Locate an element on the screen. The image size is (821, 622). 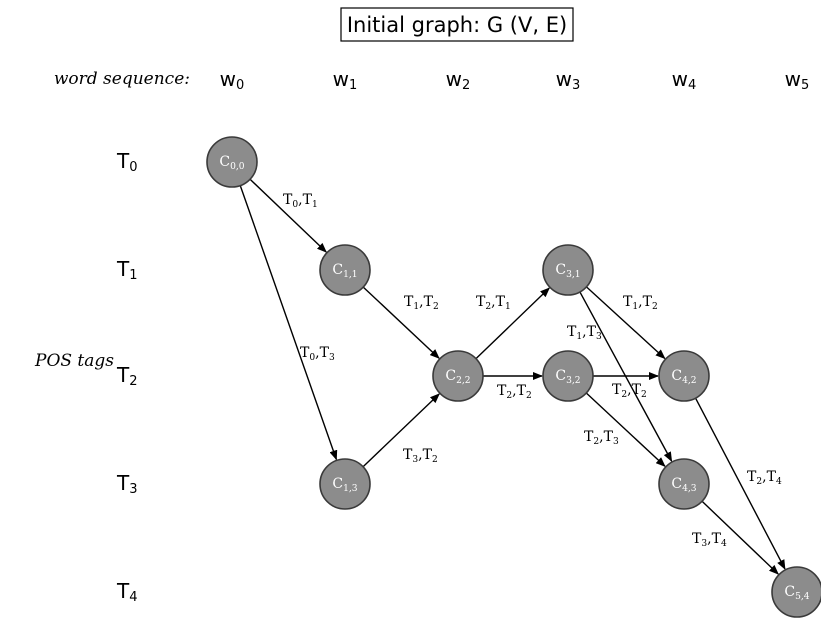
node-c31: C3,1 is located at coordinates (568, 270).